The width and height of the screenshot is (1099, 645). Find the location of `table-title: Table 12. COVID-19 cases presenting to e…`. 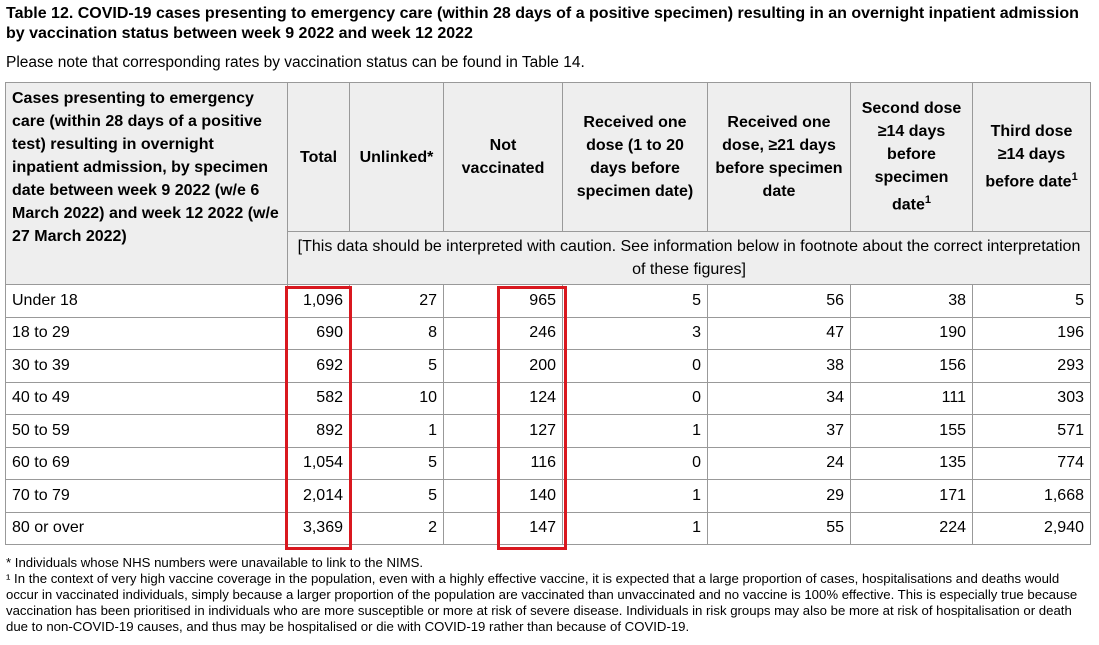

table-title: Table 12. COVID-19 cases presenting to e… is located at coordinates (542, 23).